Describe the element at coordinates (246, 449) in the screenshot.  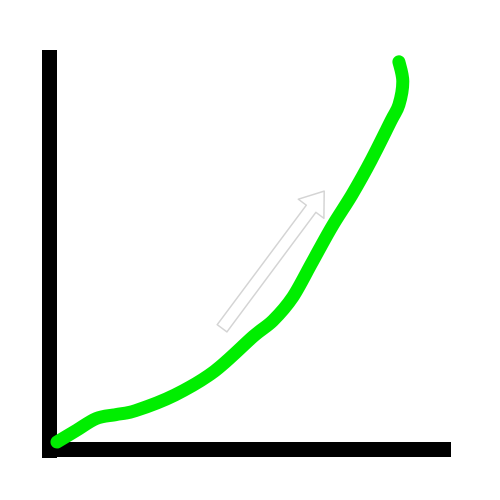
I see `x-axis` at that location.